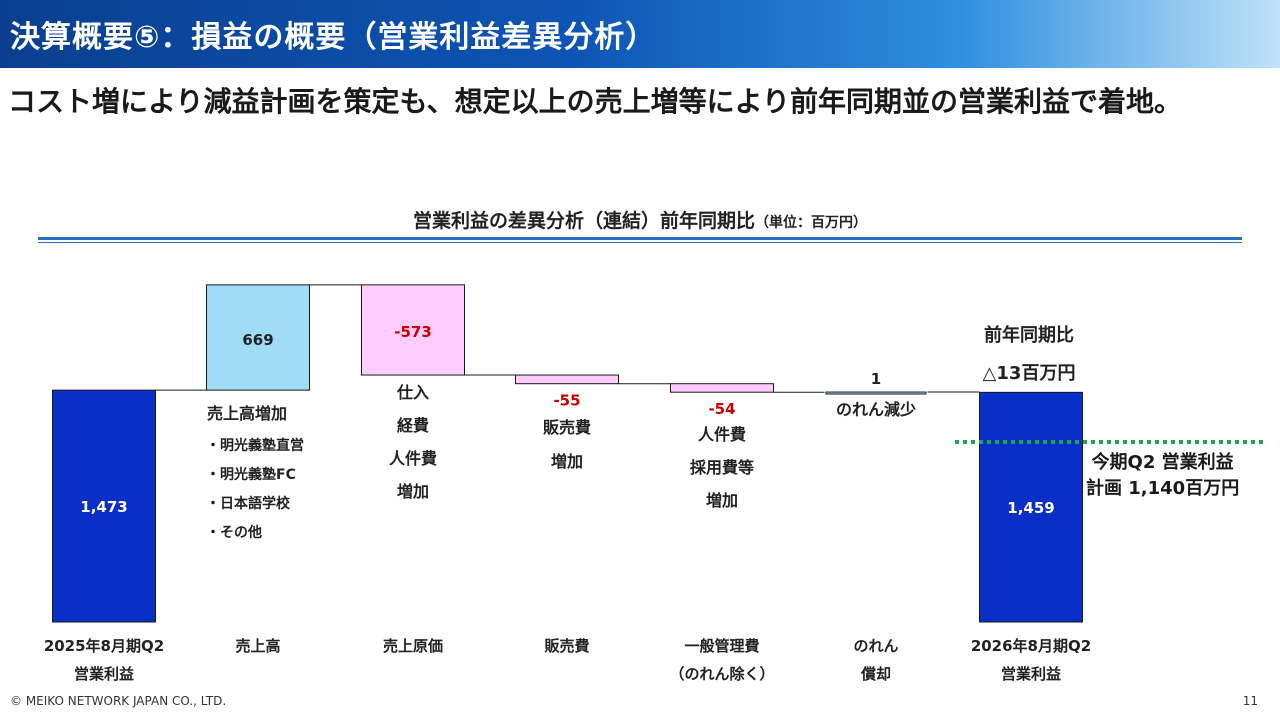 The width and height of the screenshot is (1280, 720). I want to click on step-note-4-0: 人件費, so click(722, 434).